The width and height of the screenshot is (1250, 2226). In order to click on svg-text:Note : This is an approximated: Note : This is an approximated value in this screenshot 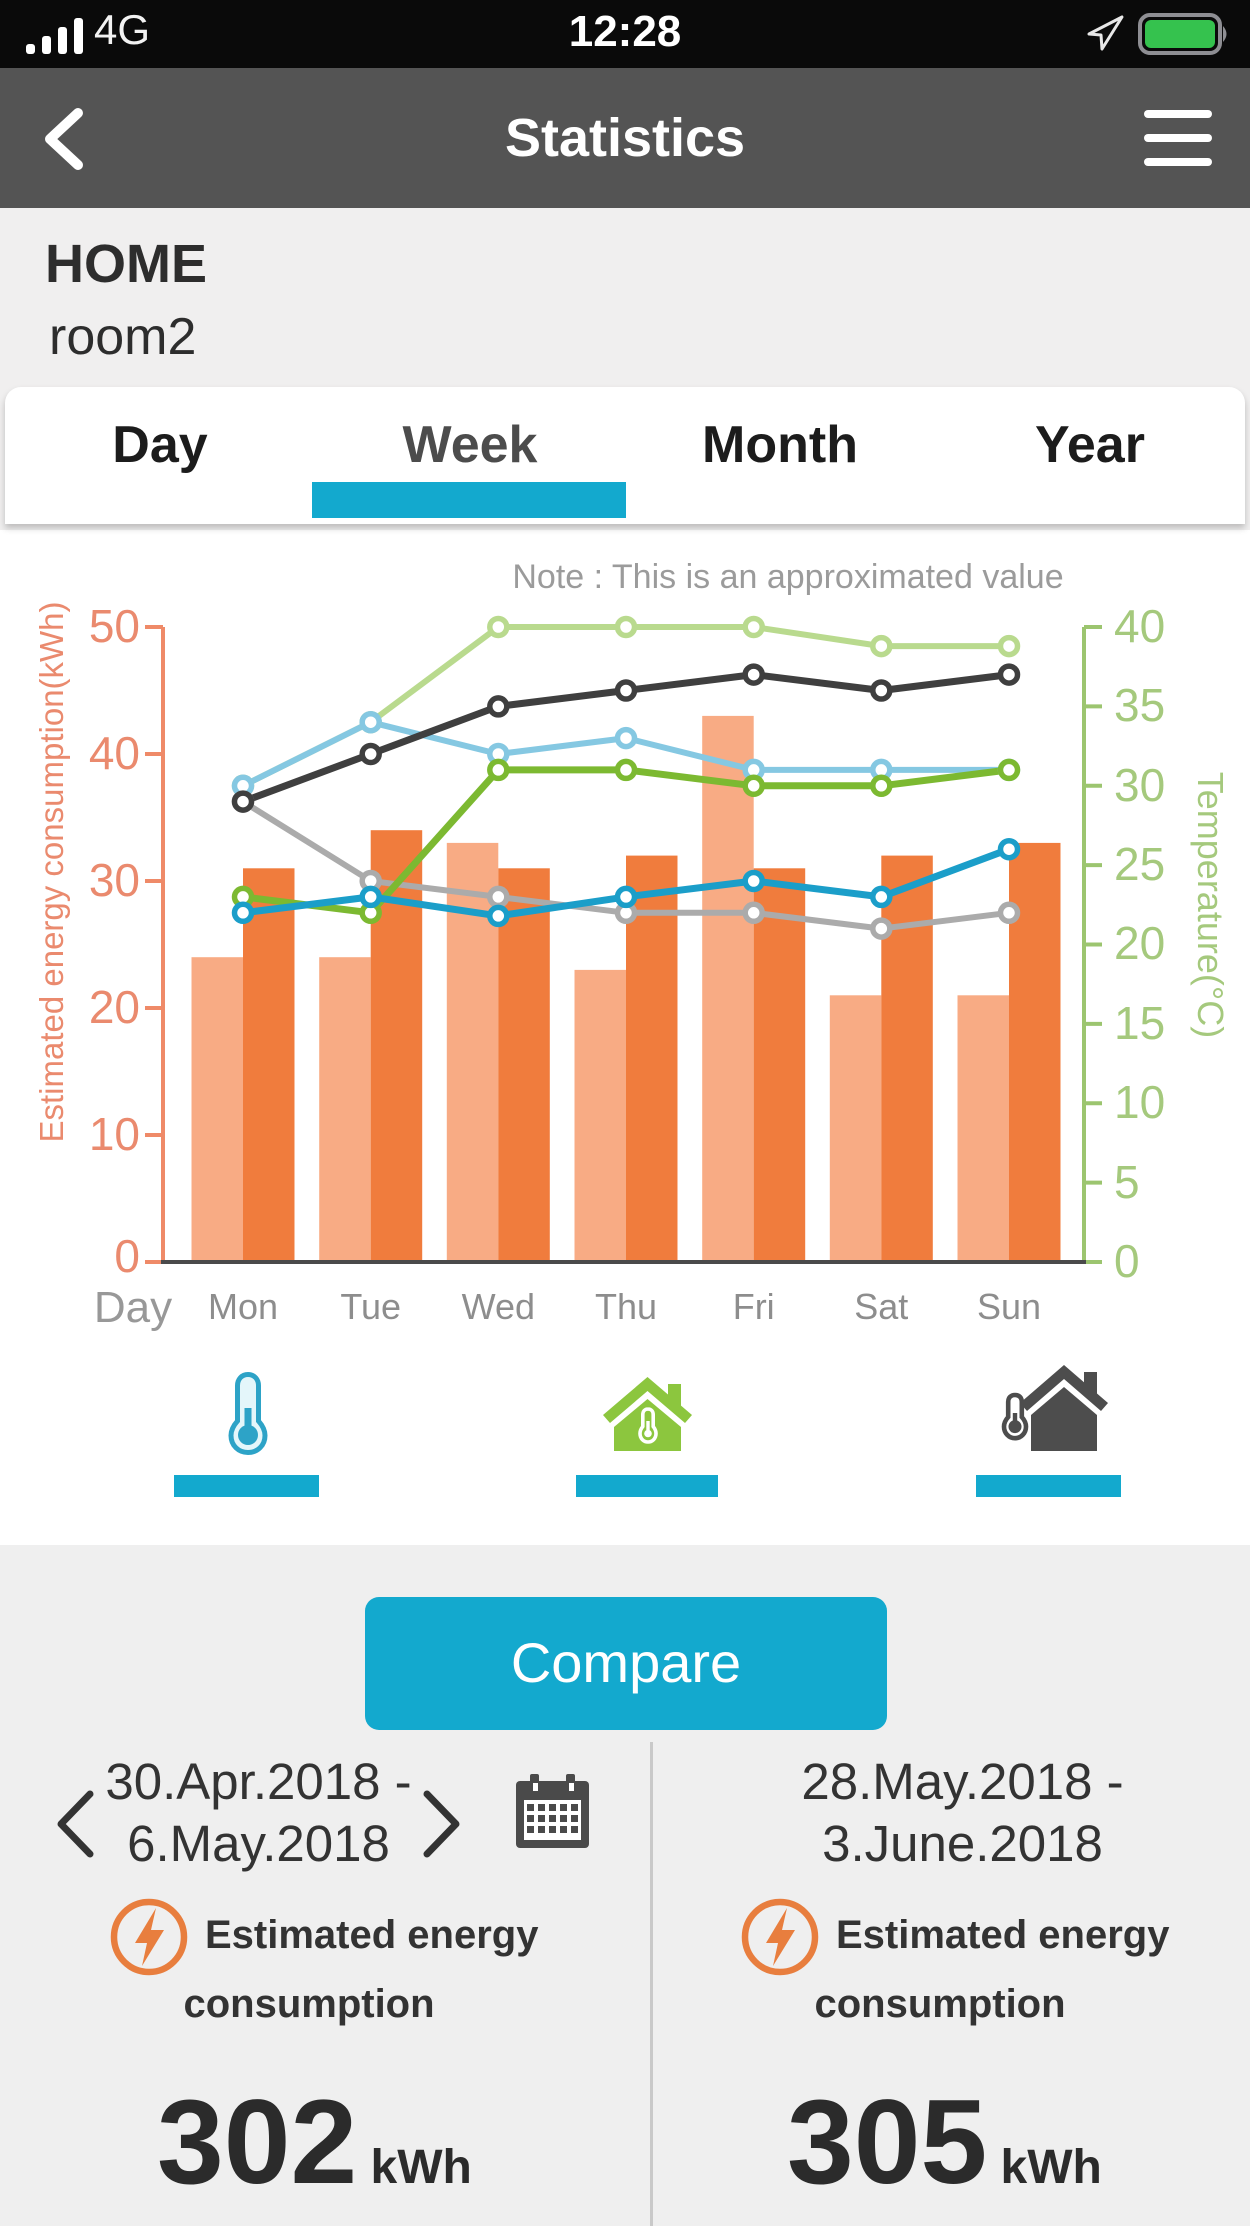, I will do `click(787, 577)`.